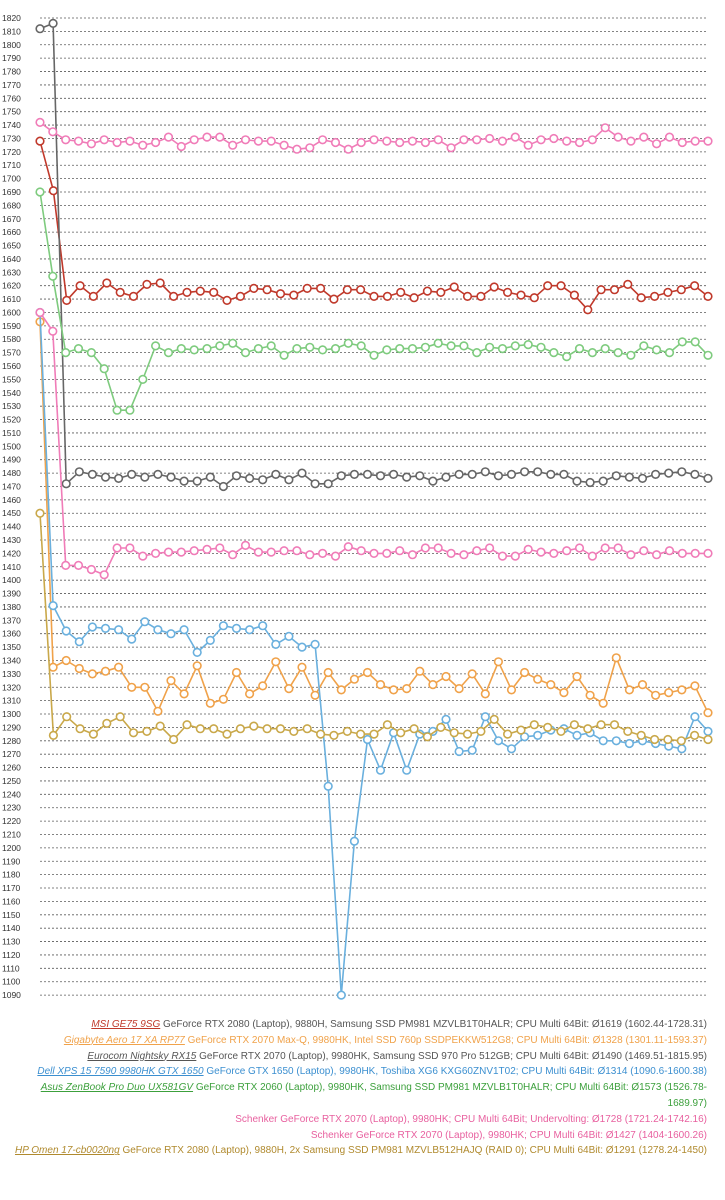  I want to click on legend-link-msi-ge75: MSI GE75 9SG, so click(126, 1024).